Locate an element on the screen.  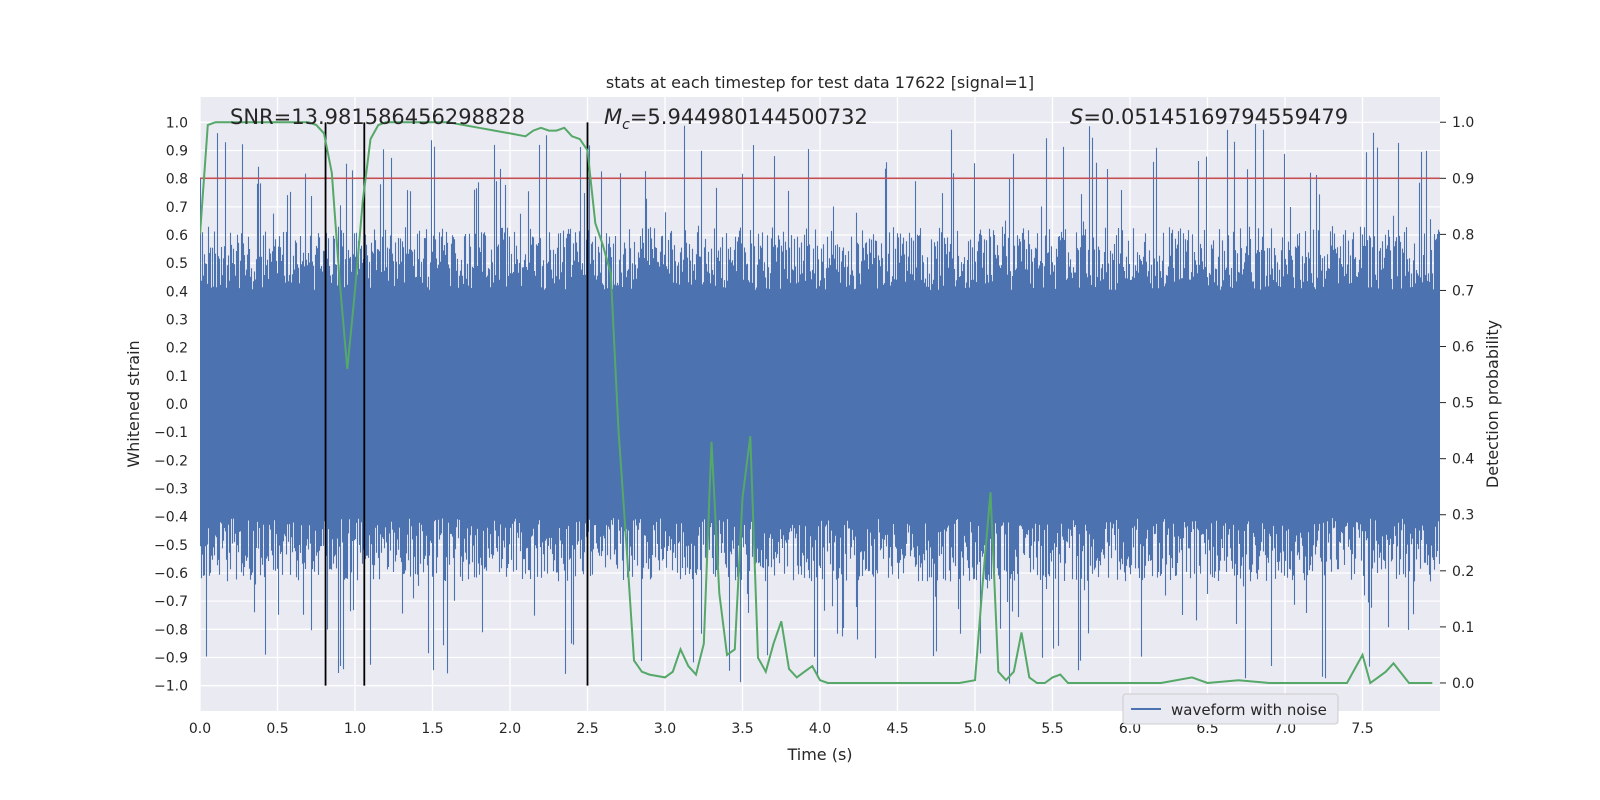
y-right-tick-label: 0.0 is located at coordinates (1463, 684).